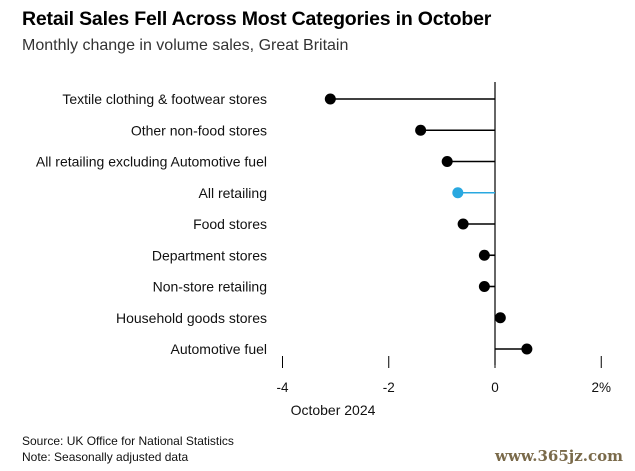 The height and width of the screenshot is (471, 635). Describe the element at coordinates (209, 255) in the screenshot. I see `category-label: Department stores` at that location.